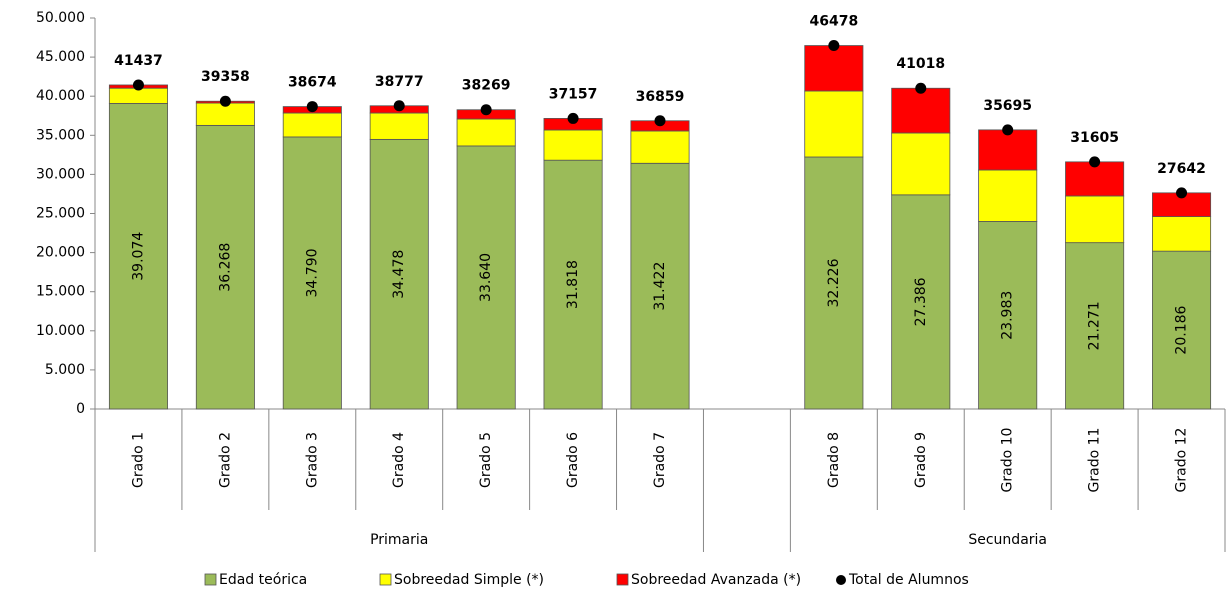 The image size is (1227, 595). I want to click on legend-label: Total de Alumnos, so click(908, 580).